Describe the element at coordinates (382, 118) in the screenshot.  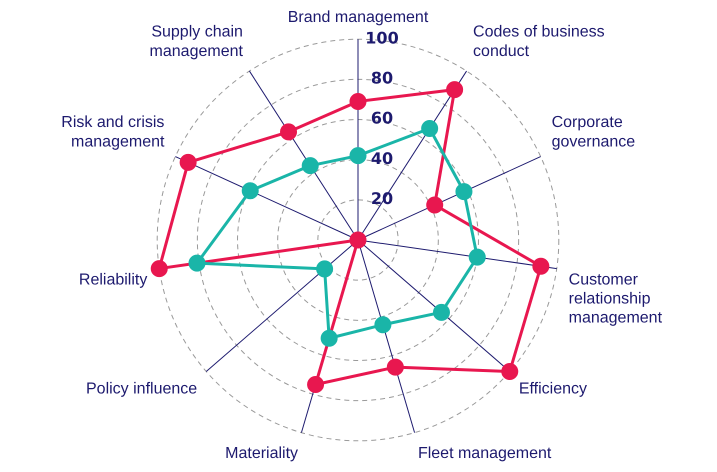
I see `y-tick-label: 60` at that location.